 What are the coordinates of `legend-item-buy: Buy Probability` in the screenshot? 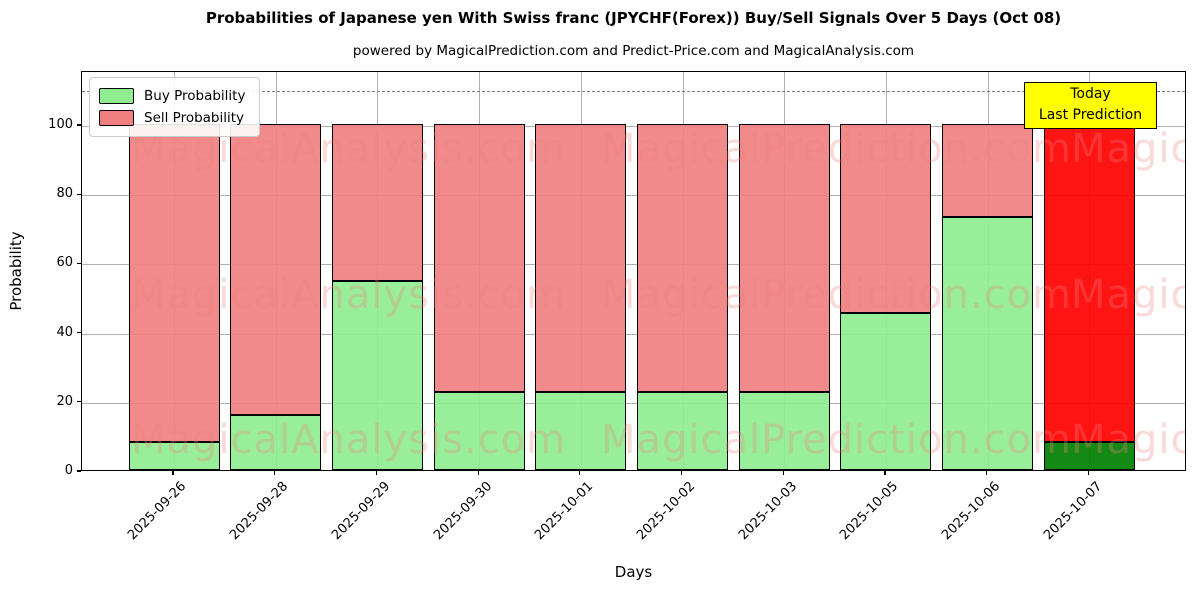 It's located at (172, 96).